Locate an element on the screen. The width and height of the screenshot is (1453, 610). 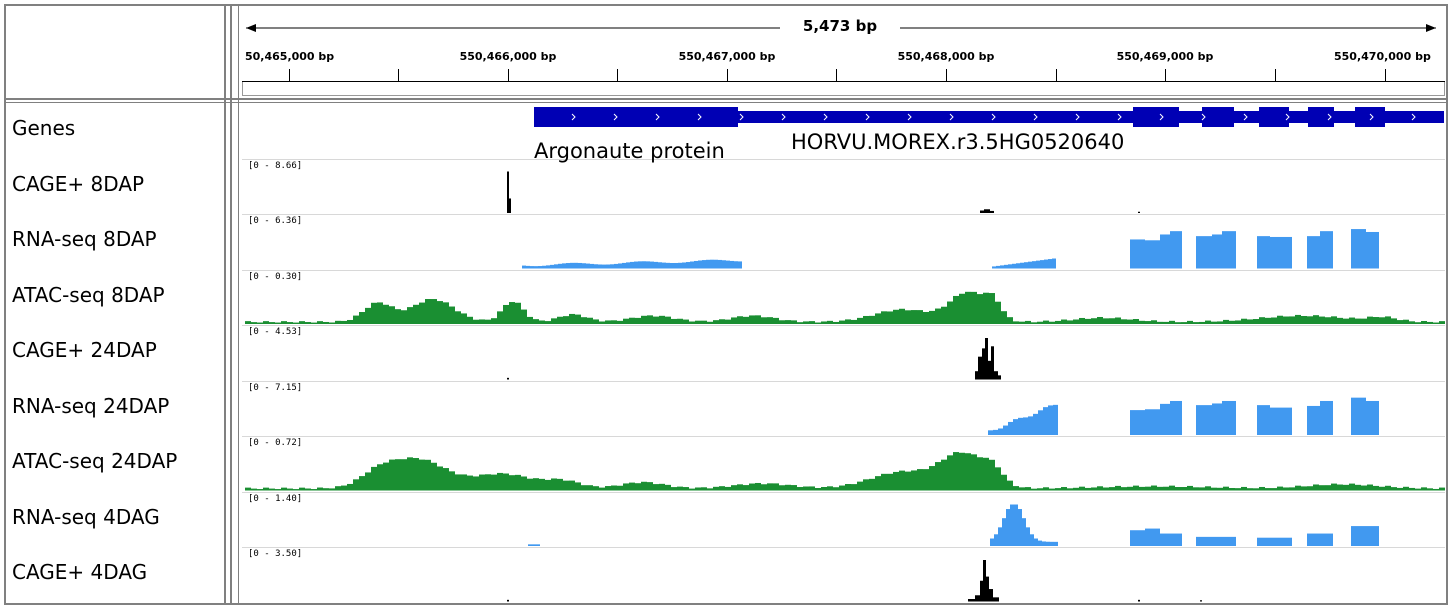
panel-divider-left is located at coordinates (225, 304).